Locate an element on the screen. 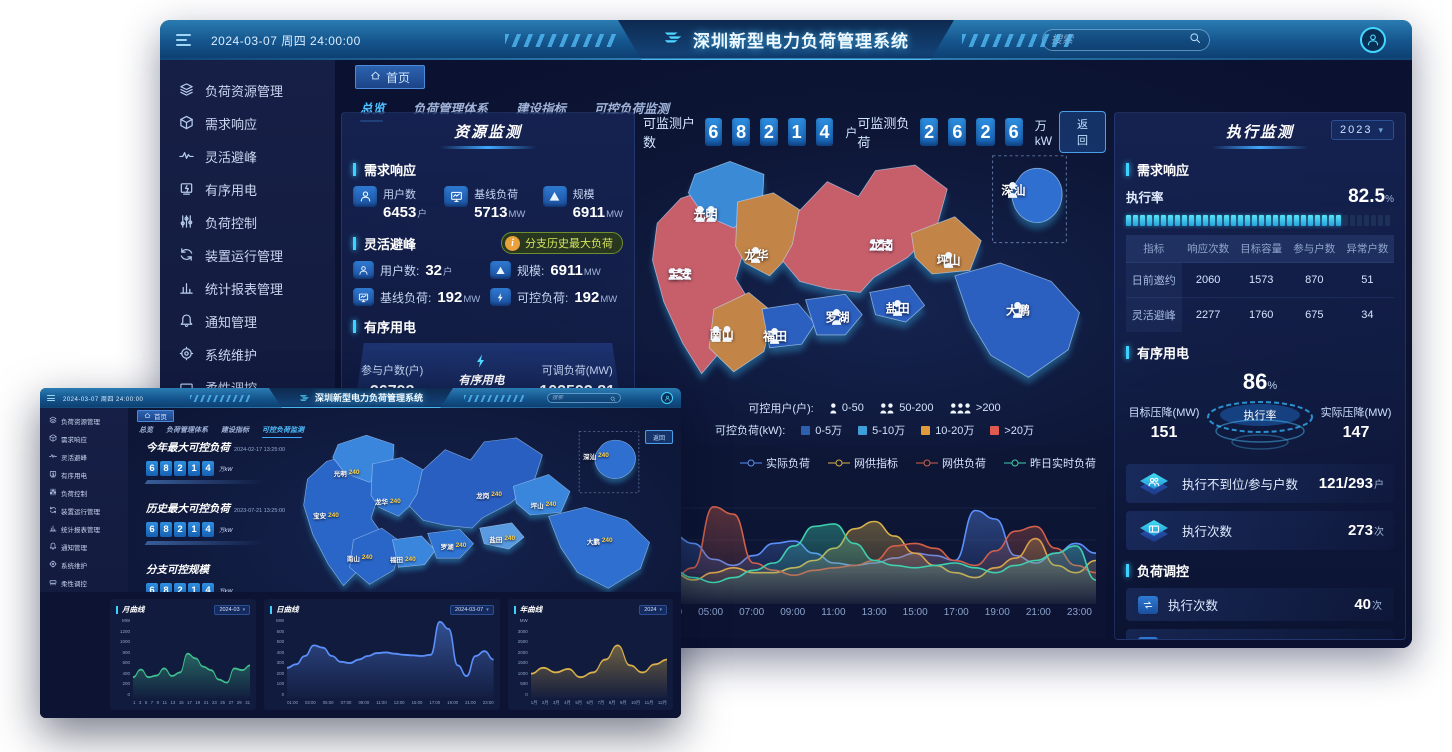 The image size is (1452, 752). district-label-南山: 南山 is located at coordinates (721, 334).